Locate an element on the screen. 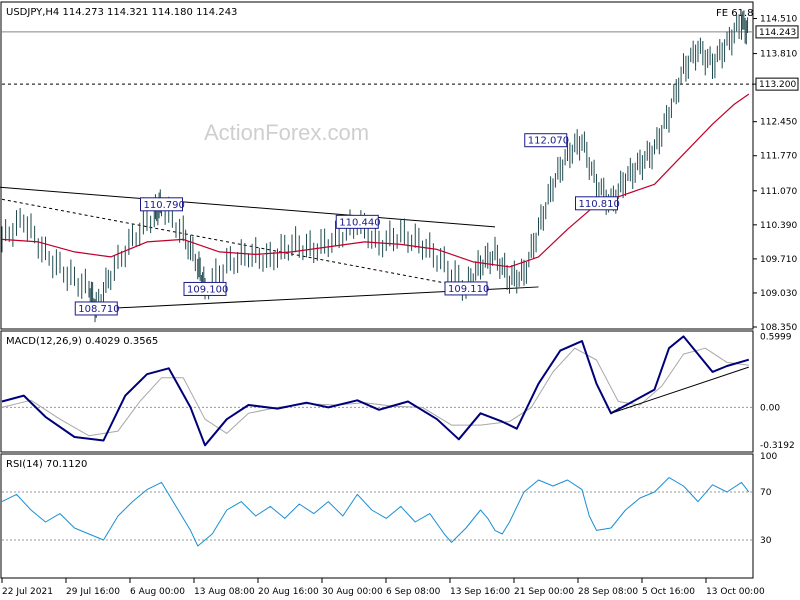 The height and width of the screenshot is (600, 800). x-tick-label: 6 Sep 08:00 is located at coordinates (413, 592).